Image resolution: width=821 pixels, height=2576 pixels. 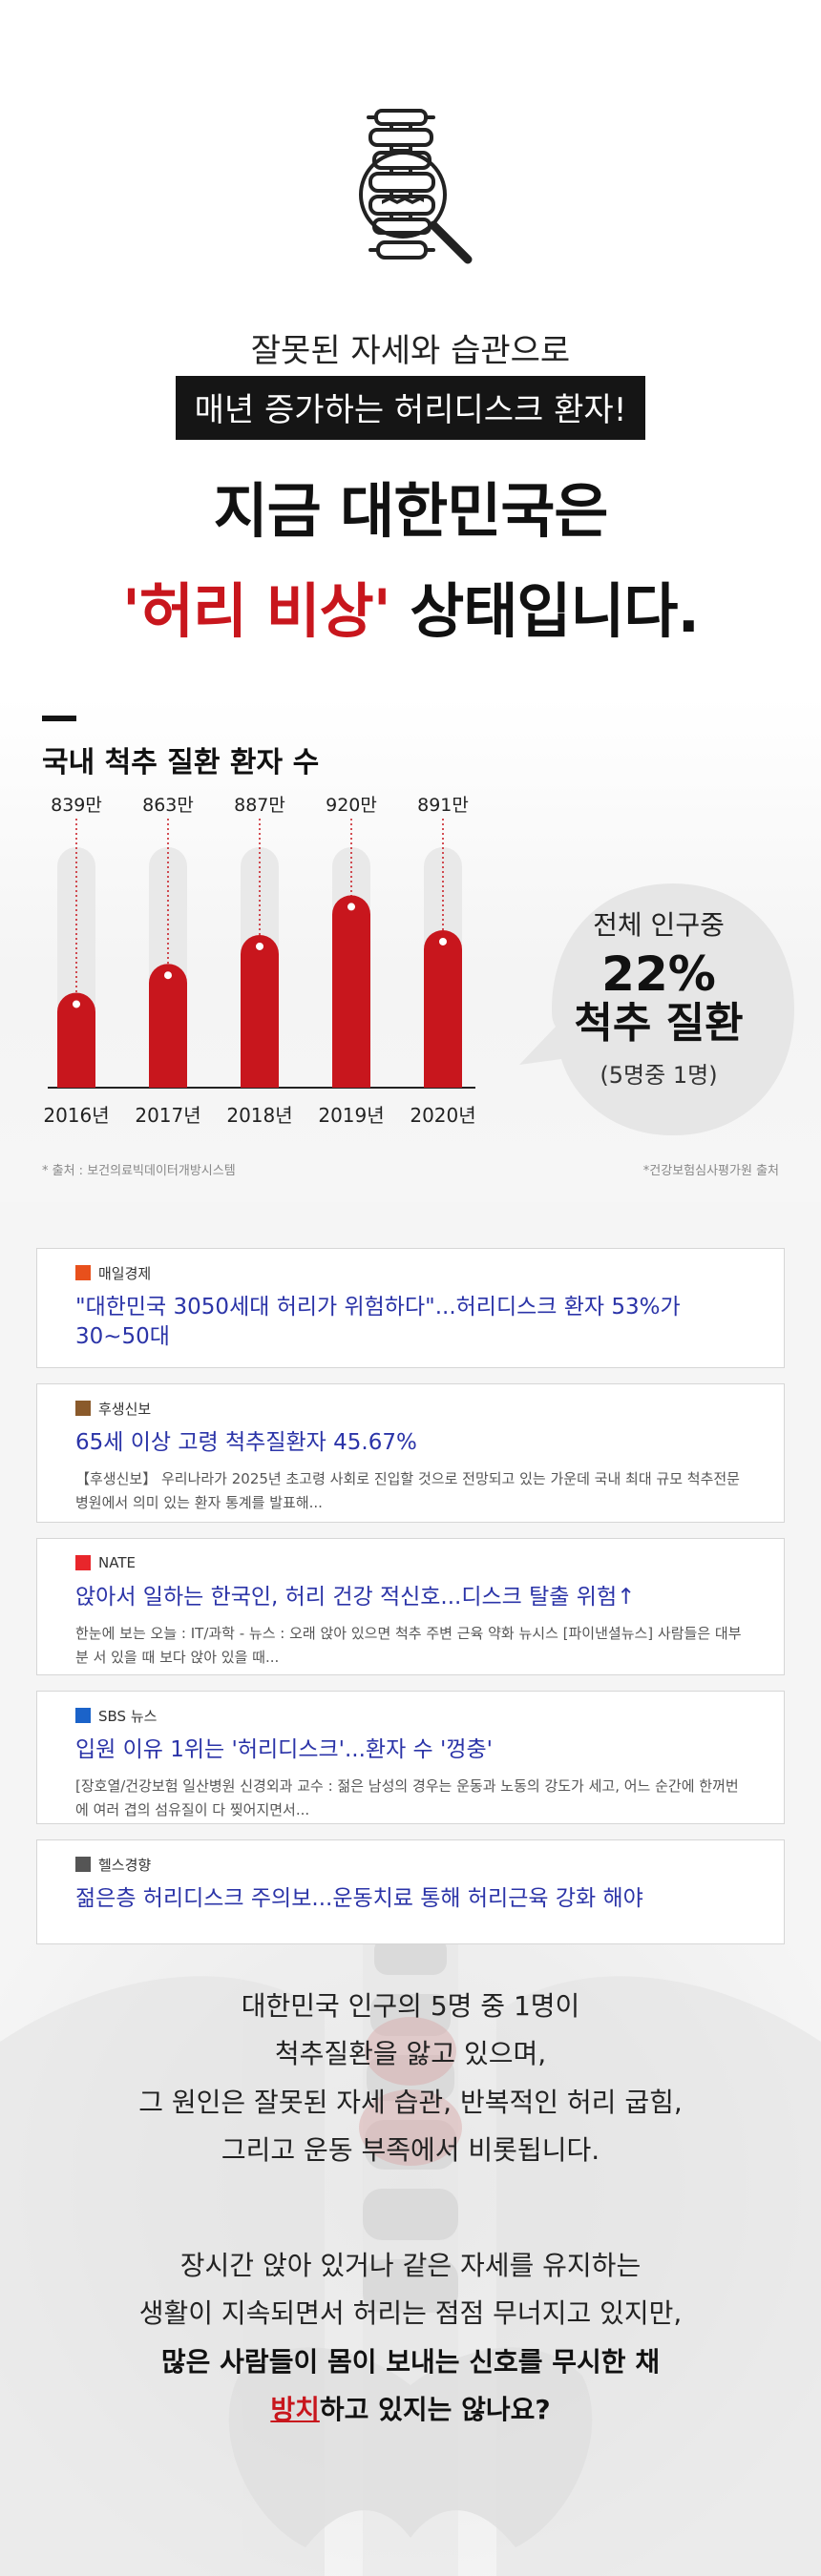 What do you see at coordinates (435, 2410) in the screenshot?
I see `body-line-rest: 하고 있지는 않나요?` at bounding box center [435, 2410].